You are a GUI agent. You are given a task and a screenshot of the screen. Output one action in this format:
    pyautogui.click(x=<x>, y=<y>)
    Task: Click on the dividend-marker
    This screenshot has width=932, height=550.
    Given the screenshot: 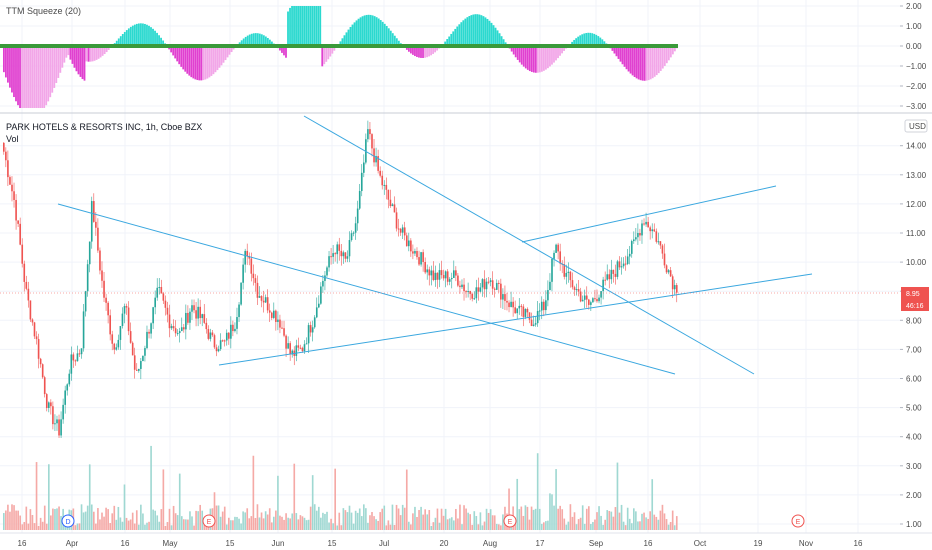 What is the action you would take?
    pyautogui.click(x=68, y=521)
    